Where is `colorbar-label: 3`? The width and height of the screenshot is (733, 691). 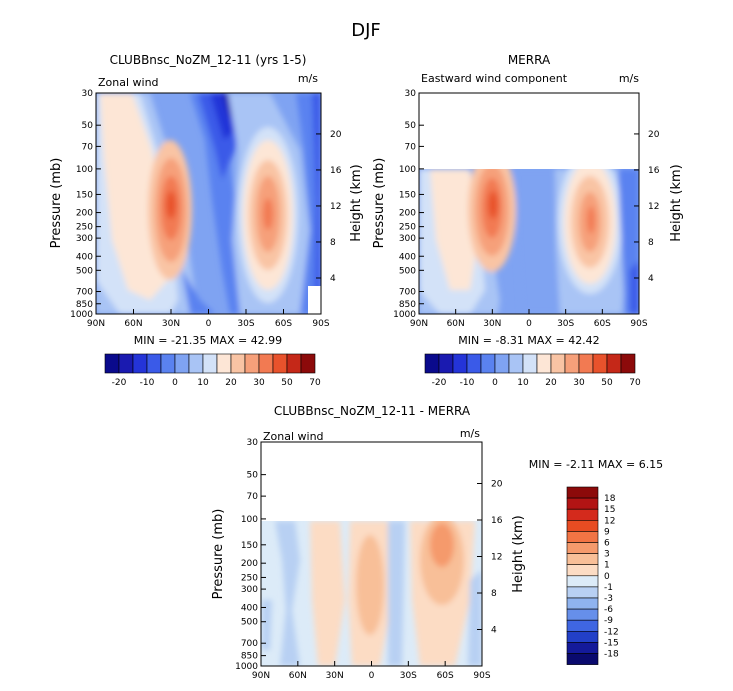 colorbar-label: 3 is located at coordinates (607, 555).